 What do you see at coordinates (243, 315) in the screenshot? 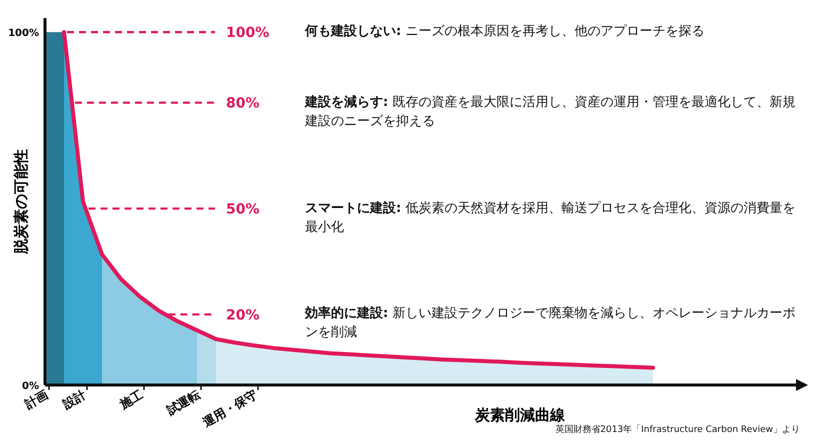
I see `ref-line-label: 20%` at bounding box center [243, 315].